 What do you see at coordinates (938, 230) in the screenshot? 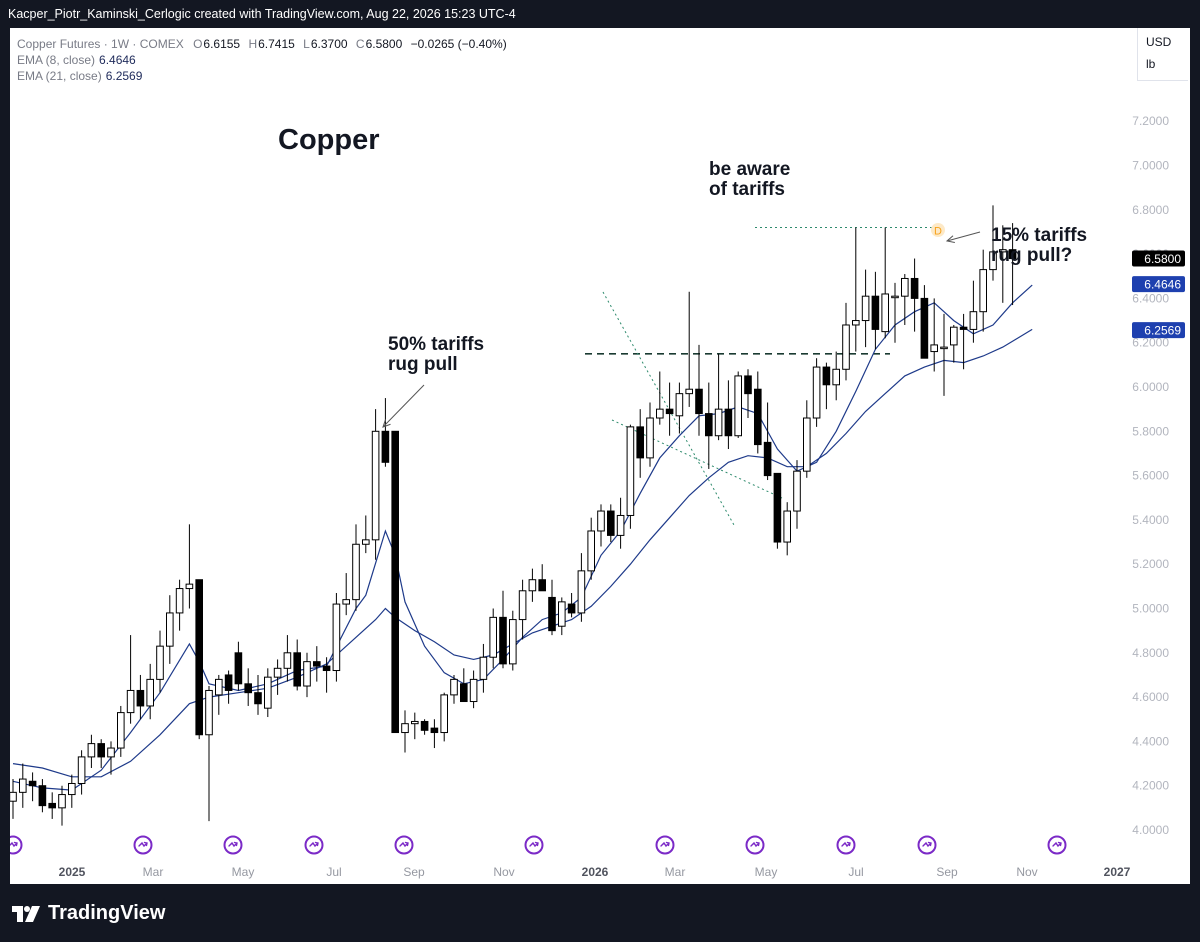
I see `dividend-marker-icon` at bounding box center [938, 230].